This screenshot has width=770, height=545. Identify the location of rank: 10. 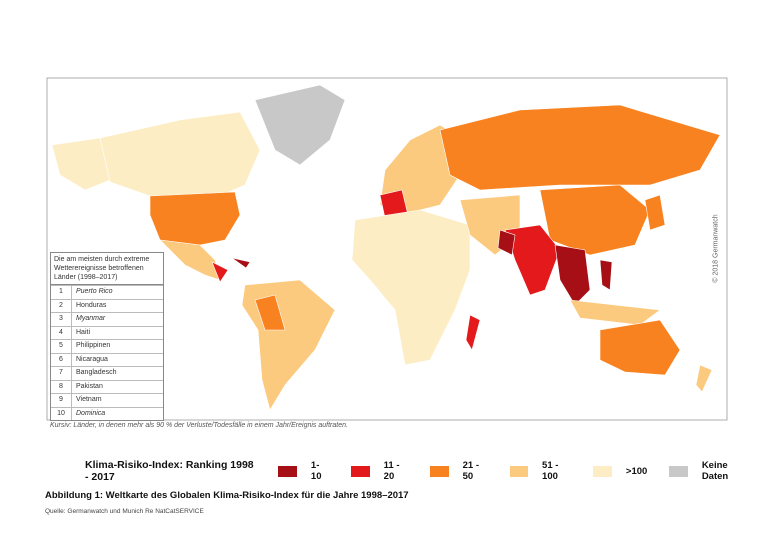
(61, 413).